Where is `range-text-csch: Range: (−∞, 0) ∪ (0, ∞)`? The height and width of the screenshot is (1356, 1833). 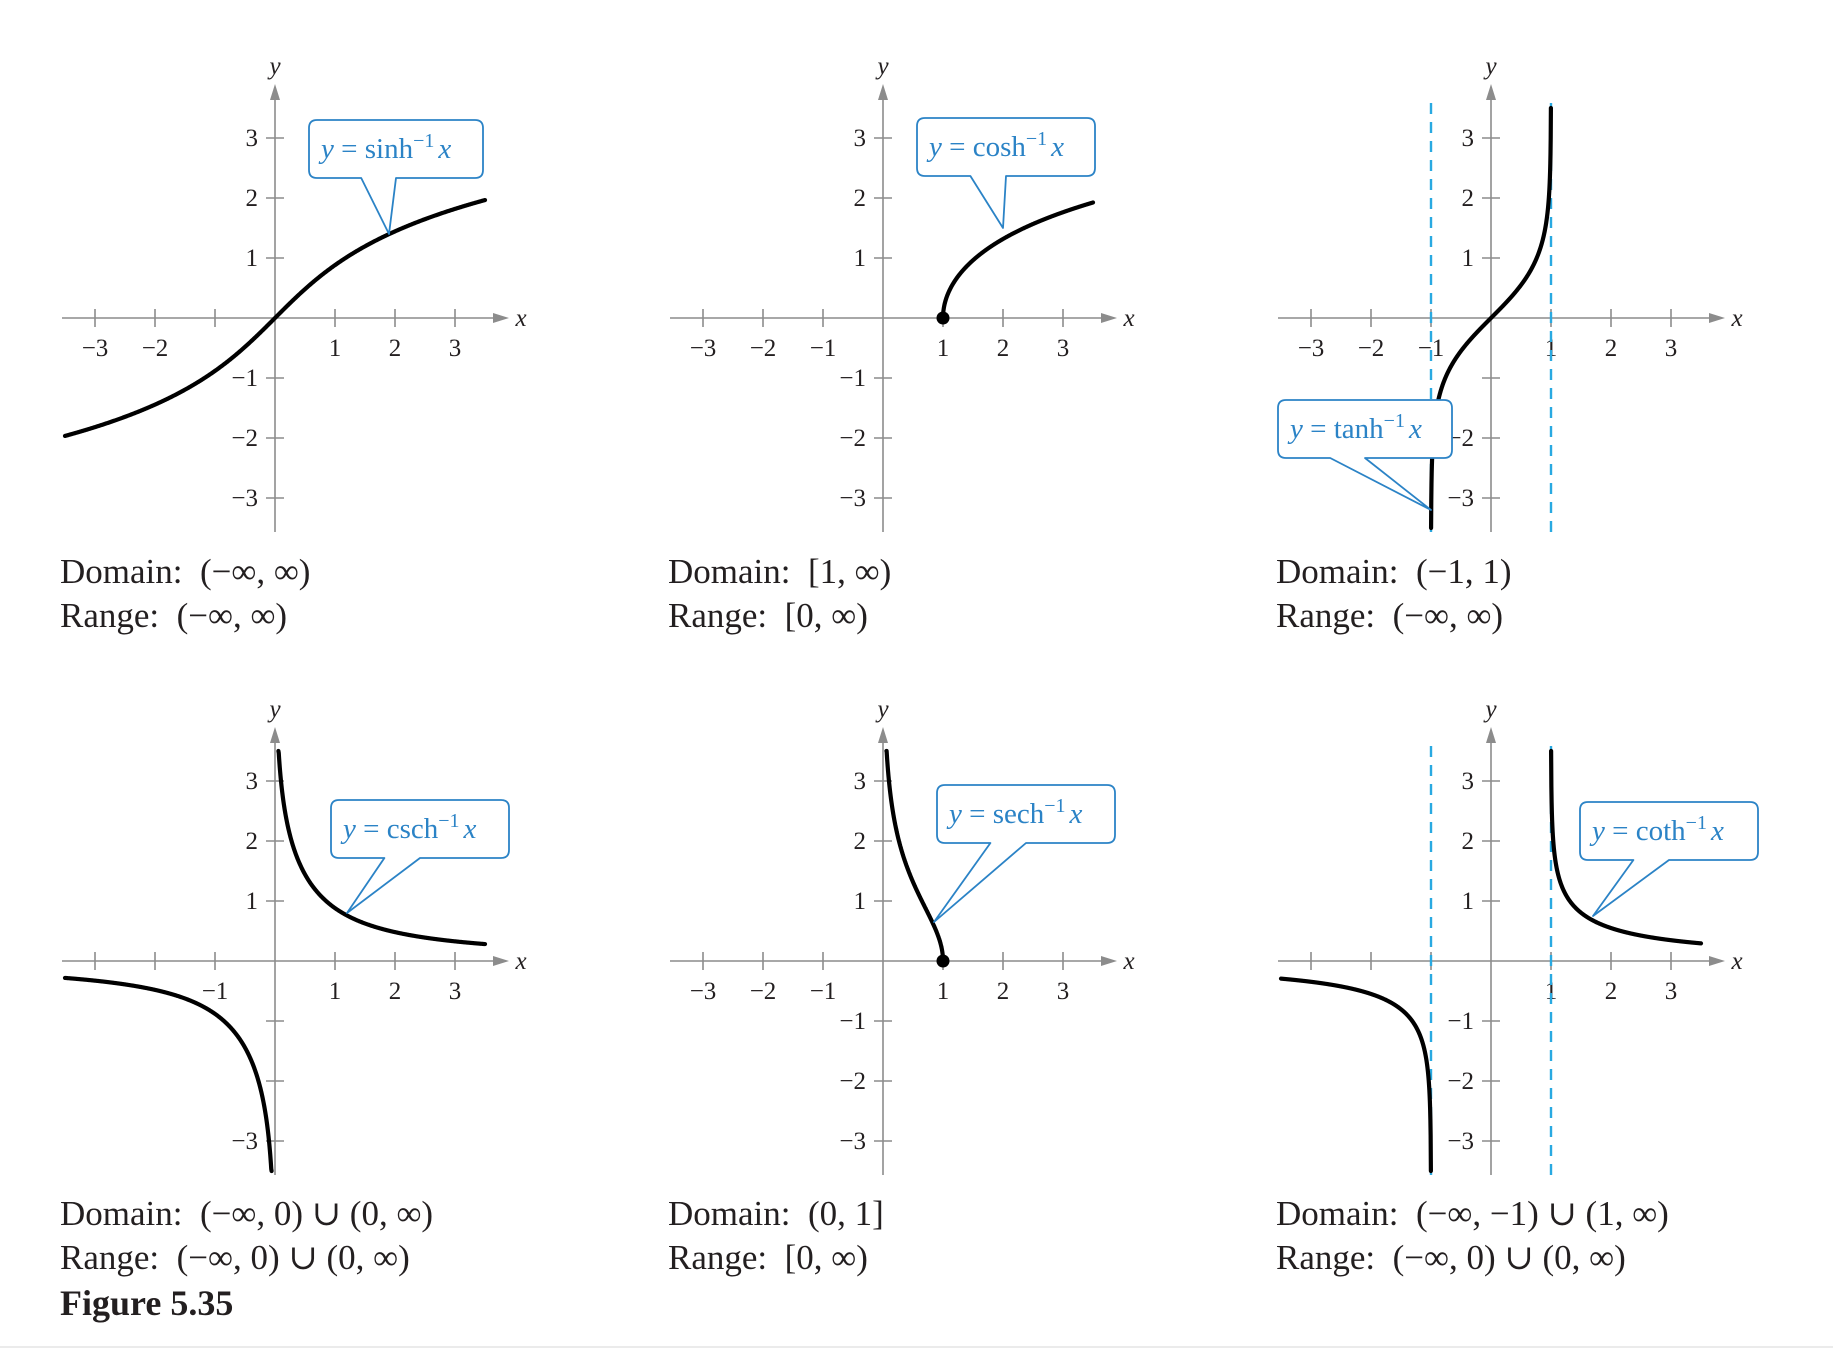 range-text-csch: Range: (−∞, 0) ∪ (0, ∞) is located at coordinates (246, 1258).